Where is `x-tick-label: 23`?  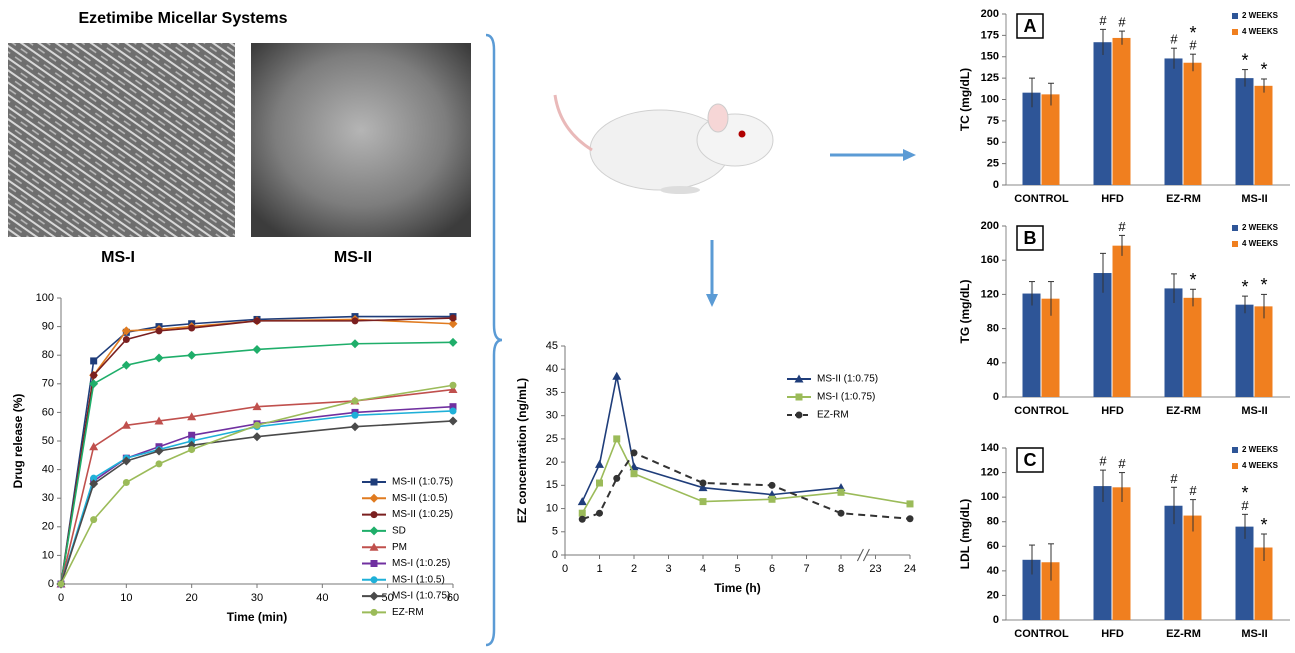 x-tick-label: 23 is located at coordinates (875, 569).